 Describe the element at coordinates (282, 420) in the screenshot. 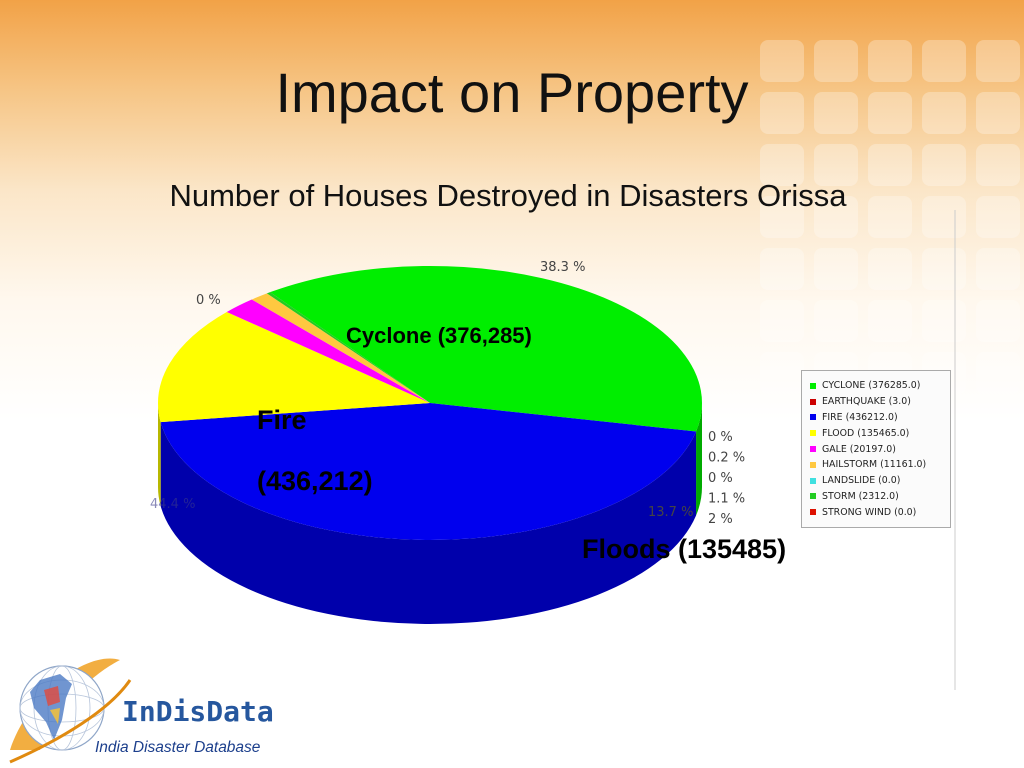

I see `annotation-fire-title: Fire` at that location.